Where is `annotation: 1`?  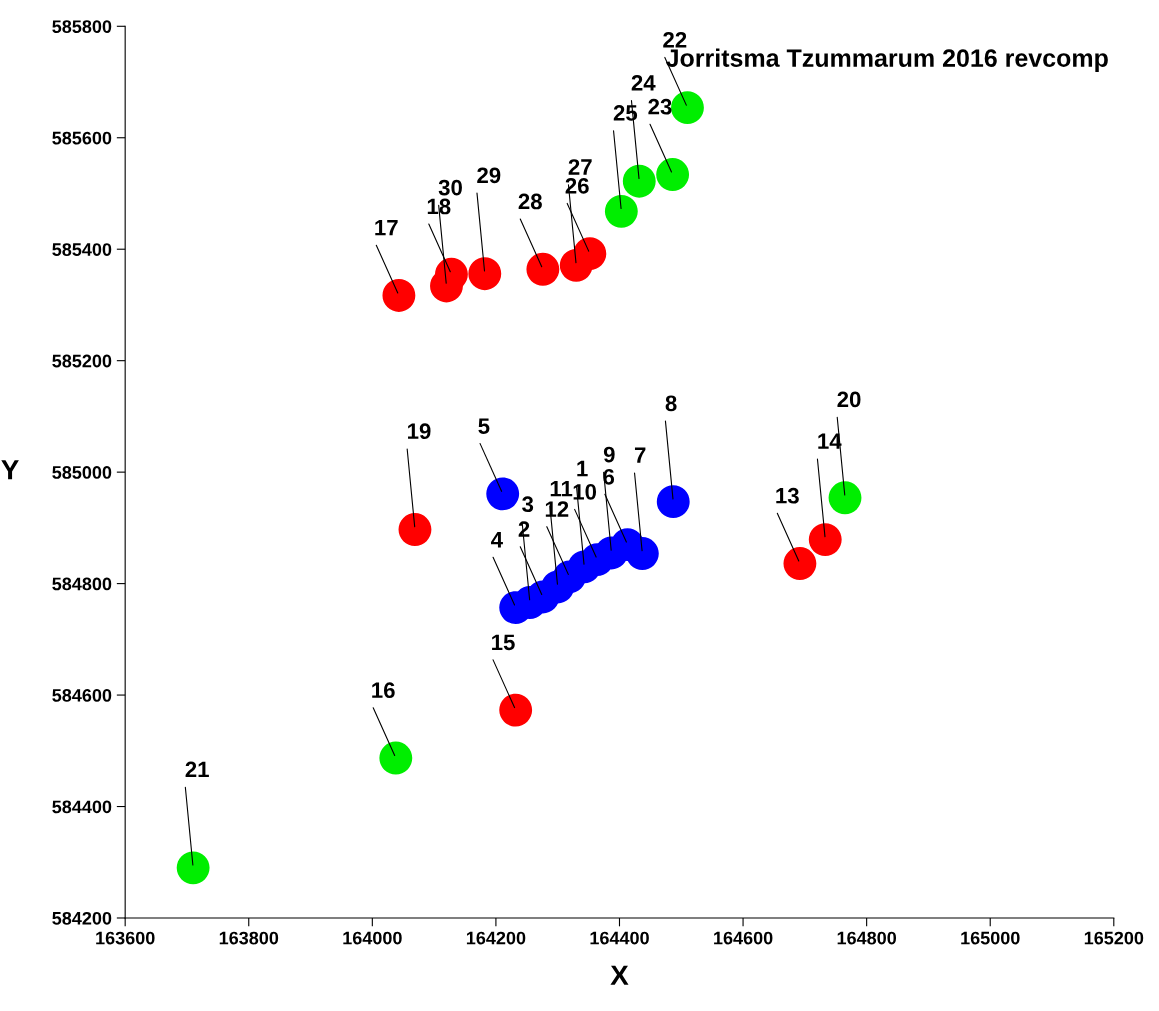 annotation: 1 is located at coordinates (582, 468).